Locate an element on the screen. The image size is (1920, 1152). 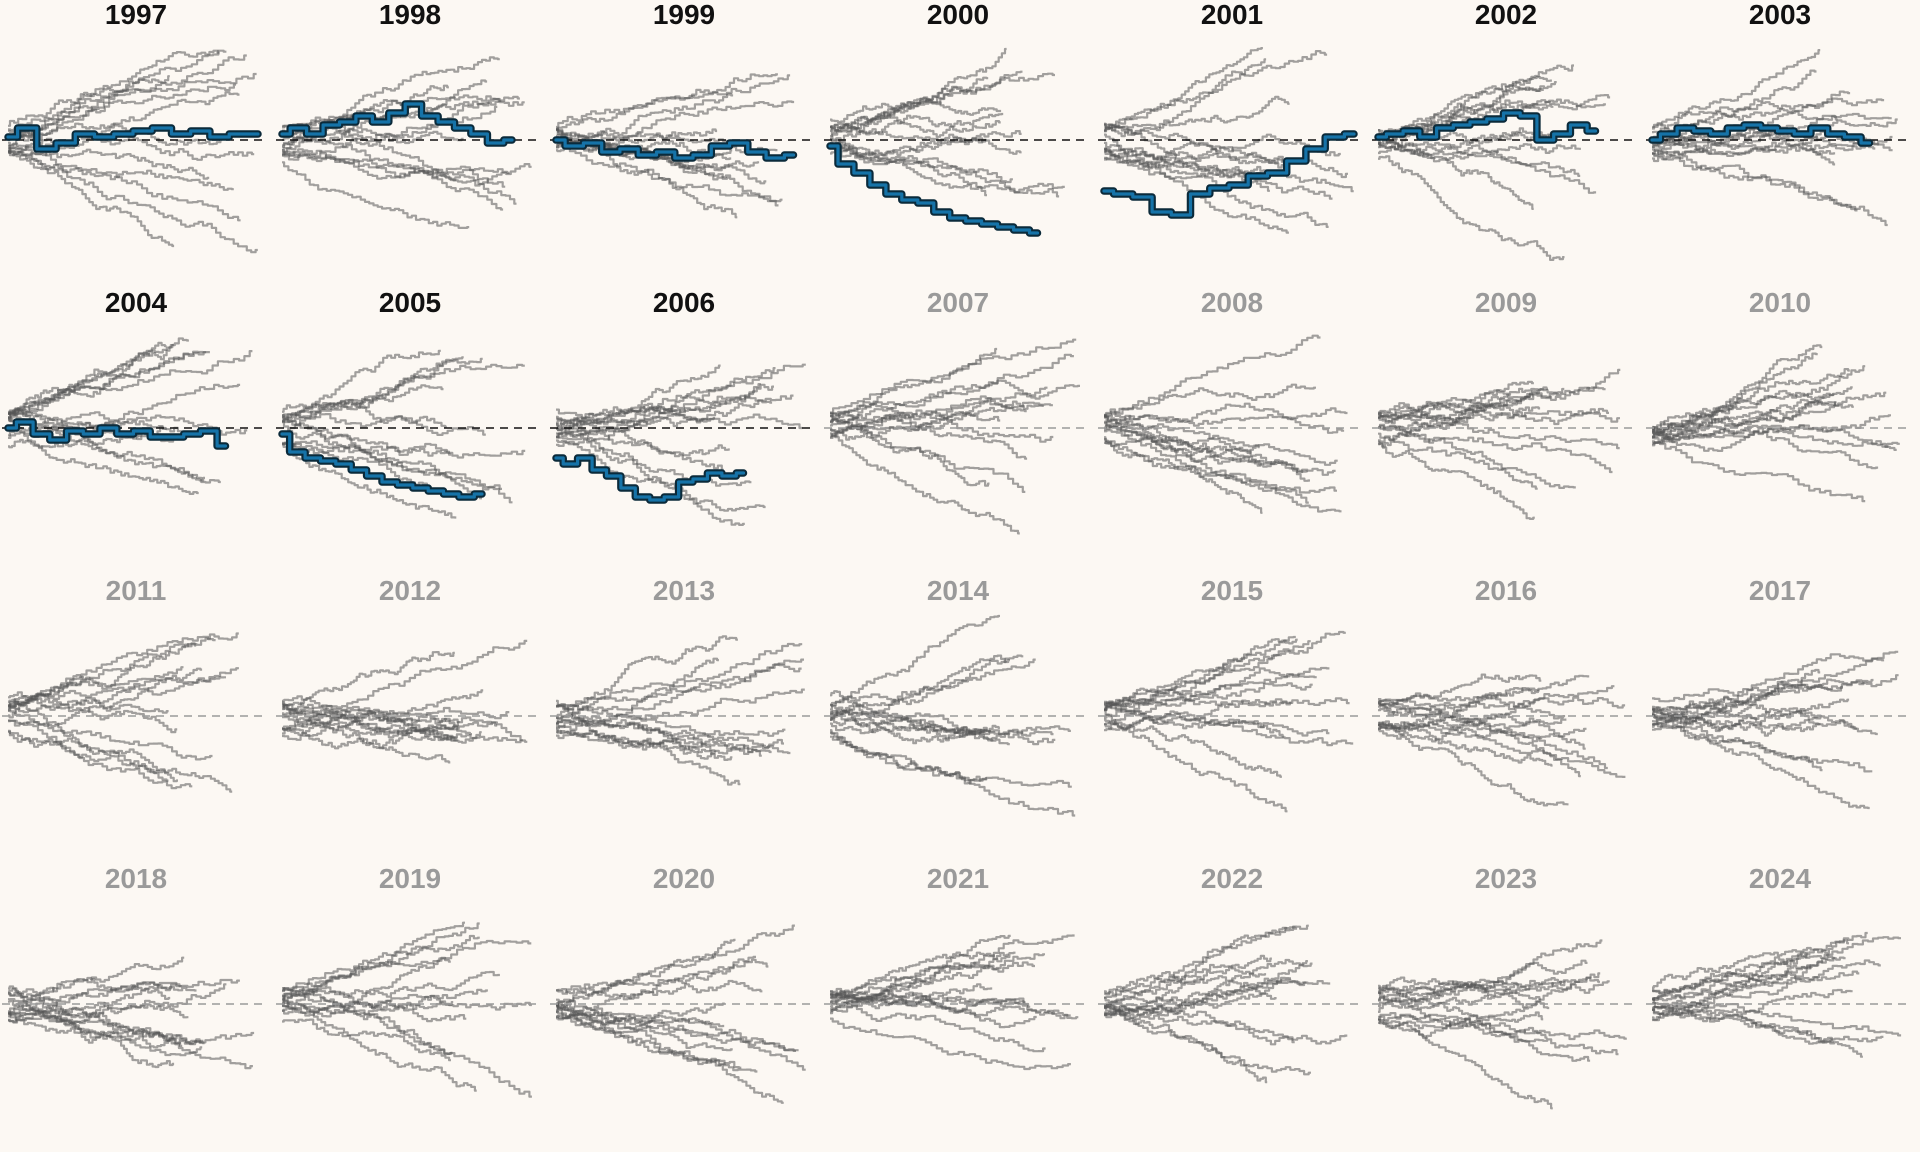
panel-title: 2008 is located at coordinates (1232, 302).